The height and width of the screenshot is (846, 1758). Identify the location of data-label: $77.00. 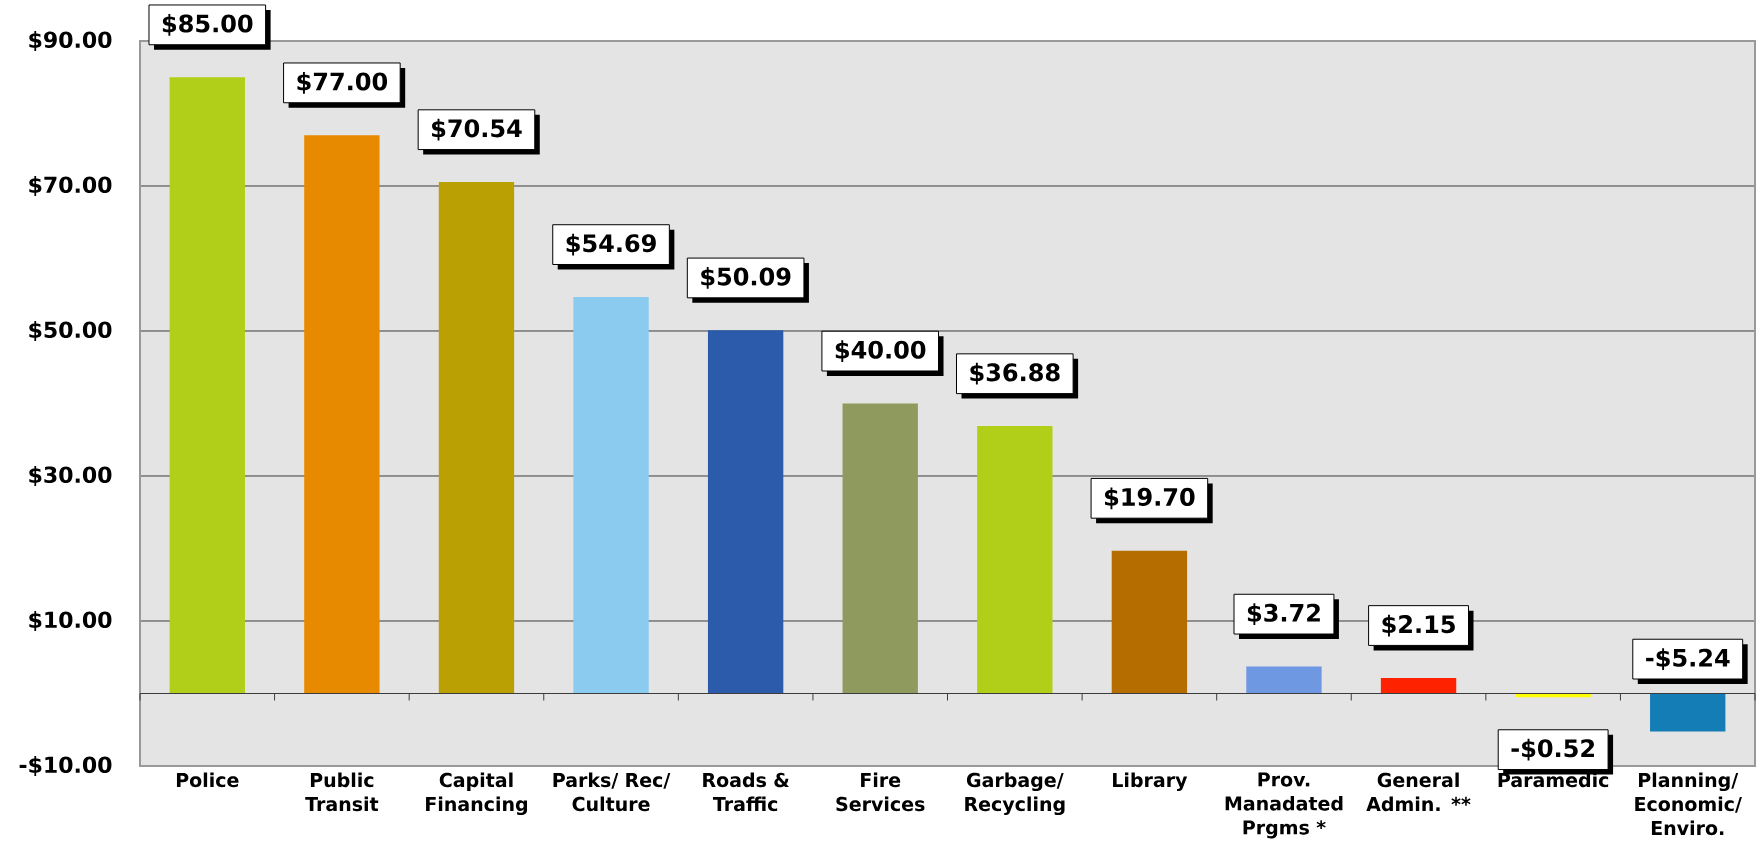
(342, 82).